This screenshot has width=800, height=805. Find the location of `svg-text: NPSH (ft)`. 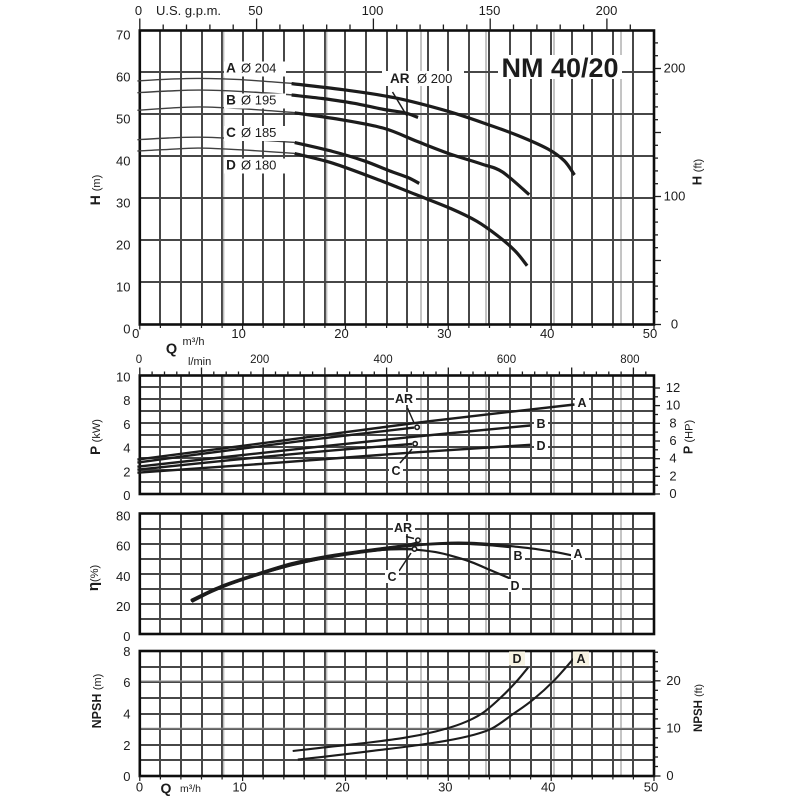

svg-text: NPSH (ft) is located at coordinates (699, 708).